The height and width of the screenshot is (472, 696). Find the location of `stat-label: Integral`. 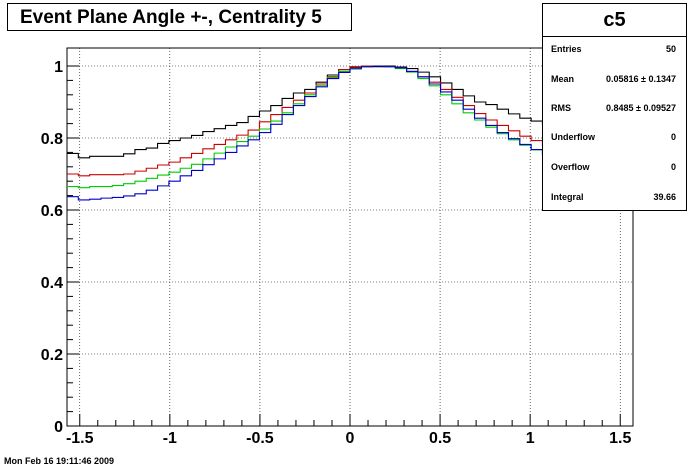

stat-label: Integral is located at coordinates (567, 197).